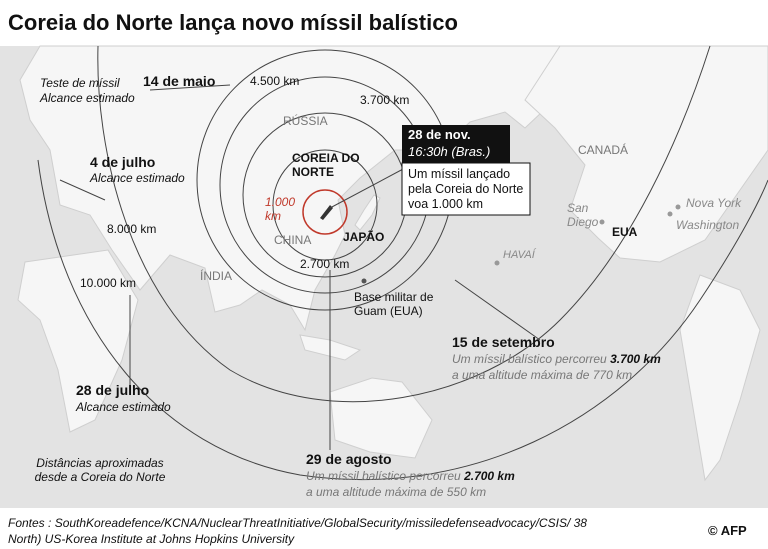  I want to click on test-altitude: a uma altitude máxima de 550 km, so click(396, 492).